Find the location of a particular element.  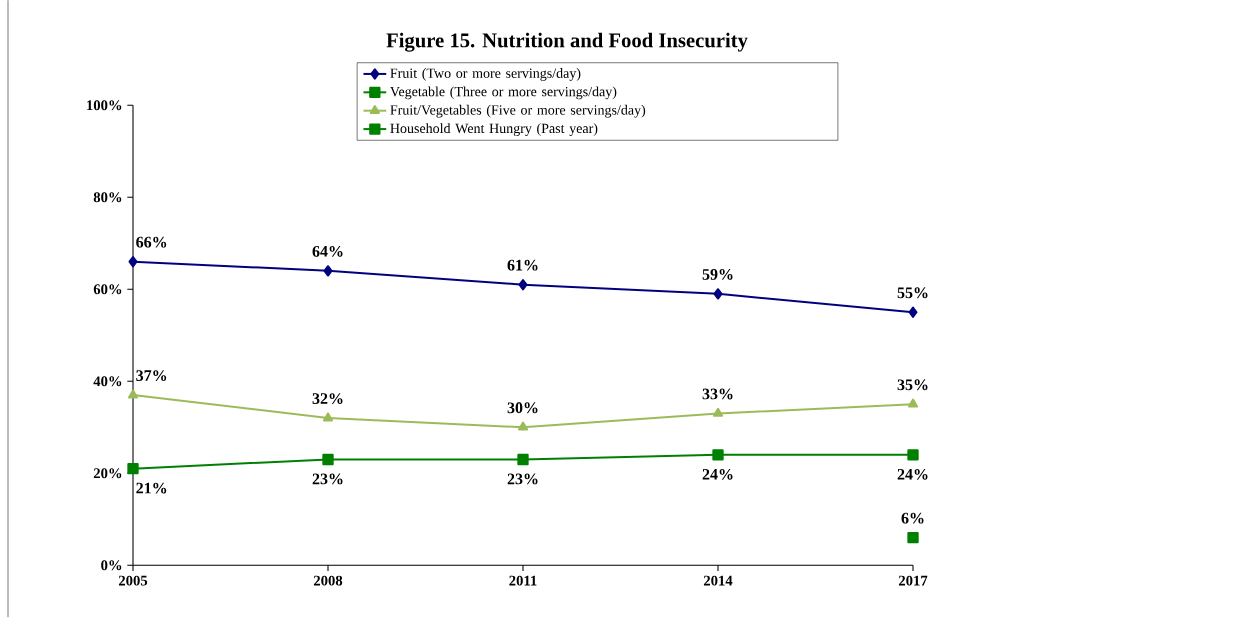

x-tick-label: 2011 is located at coordinates (523, 580).